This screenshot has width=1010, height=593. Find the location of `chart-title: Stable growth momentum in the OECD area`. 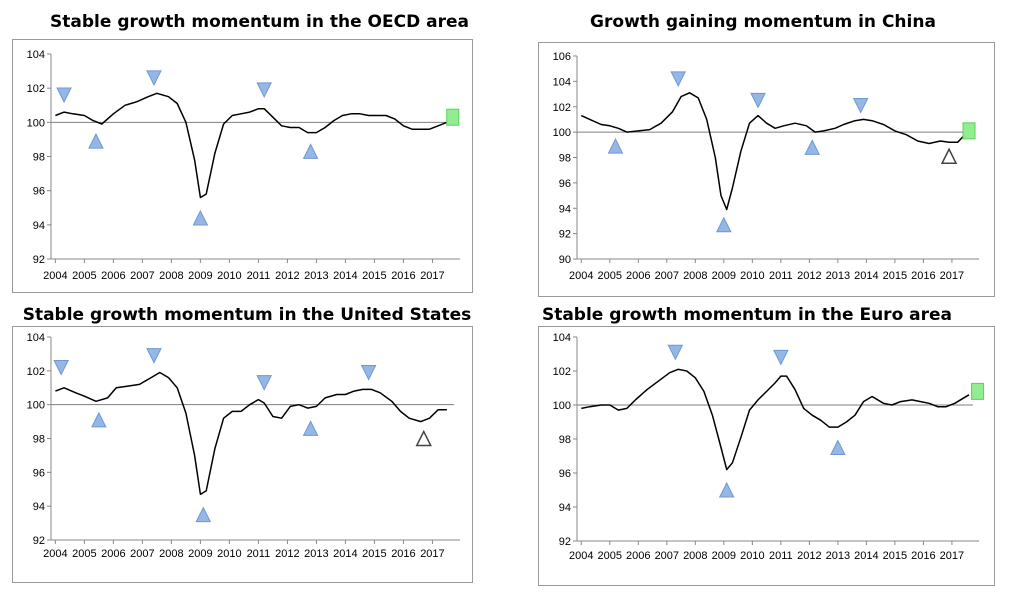

chart-title: Stable growth momentum in the OECD area is located at coordinates (259, 22).